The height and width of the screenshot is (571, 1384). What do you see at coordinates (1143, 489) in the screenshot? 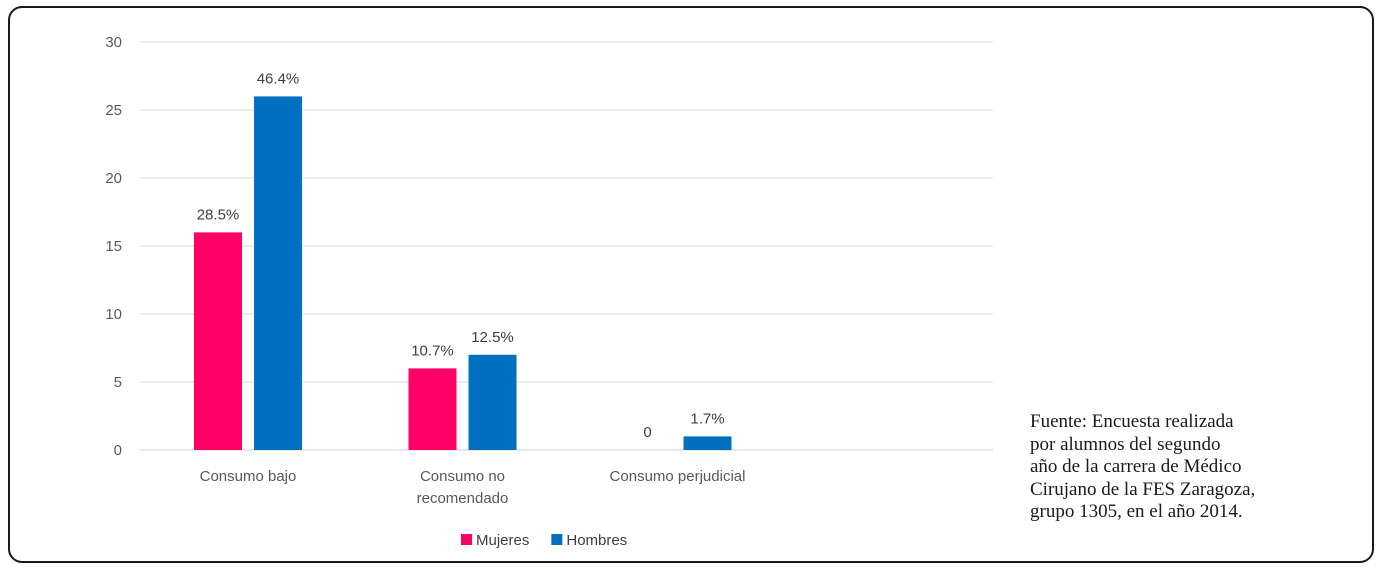
I see `source-note-line: Cirujano de la FES Zaragoza,` at bounding box center [1143, 489].